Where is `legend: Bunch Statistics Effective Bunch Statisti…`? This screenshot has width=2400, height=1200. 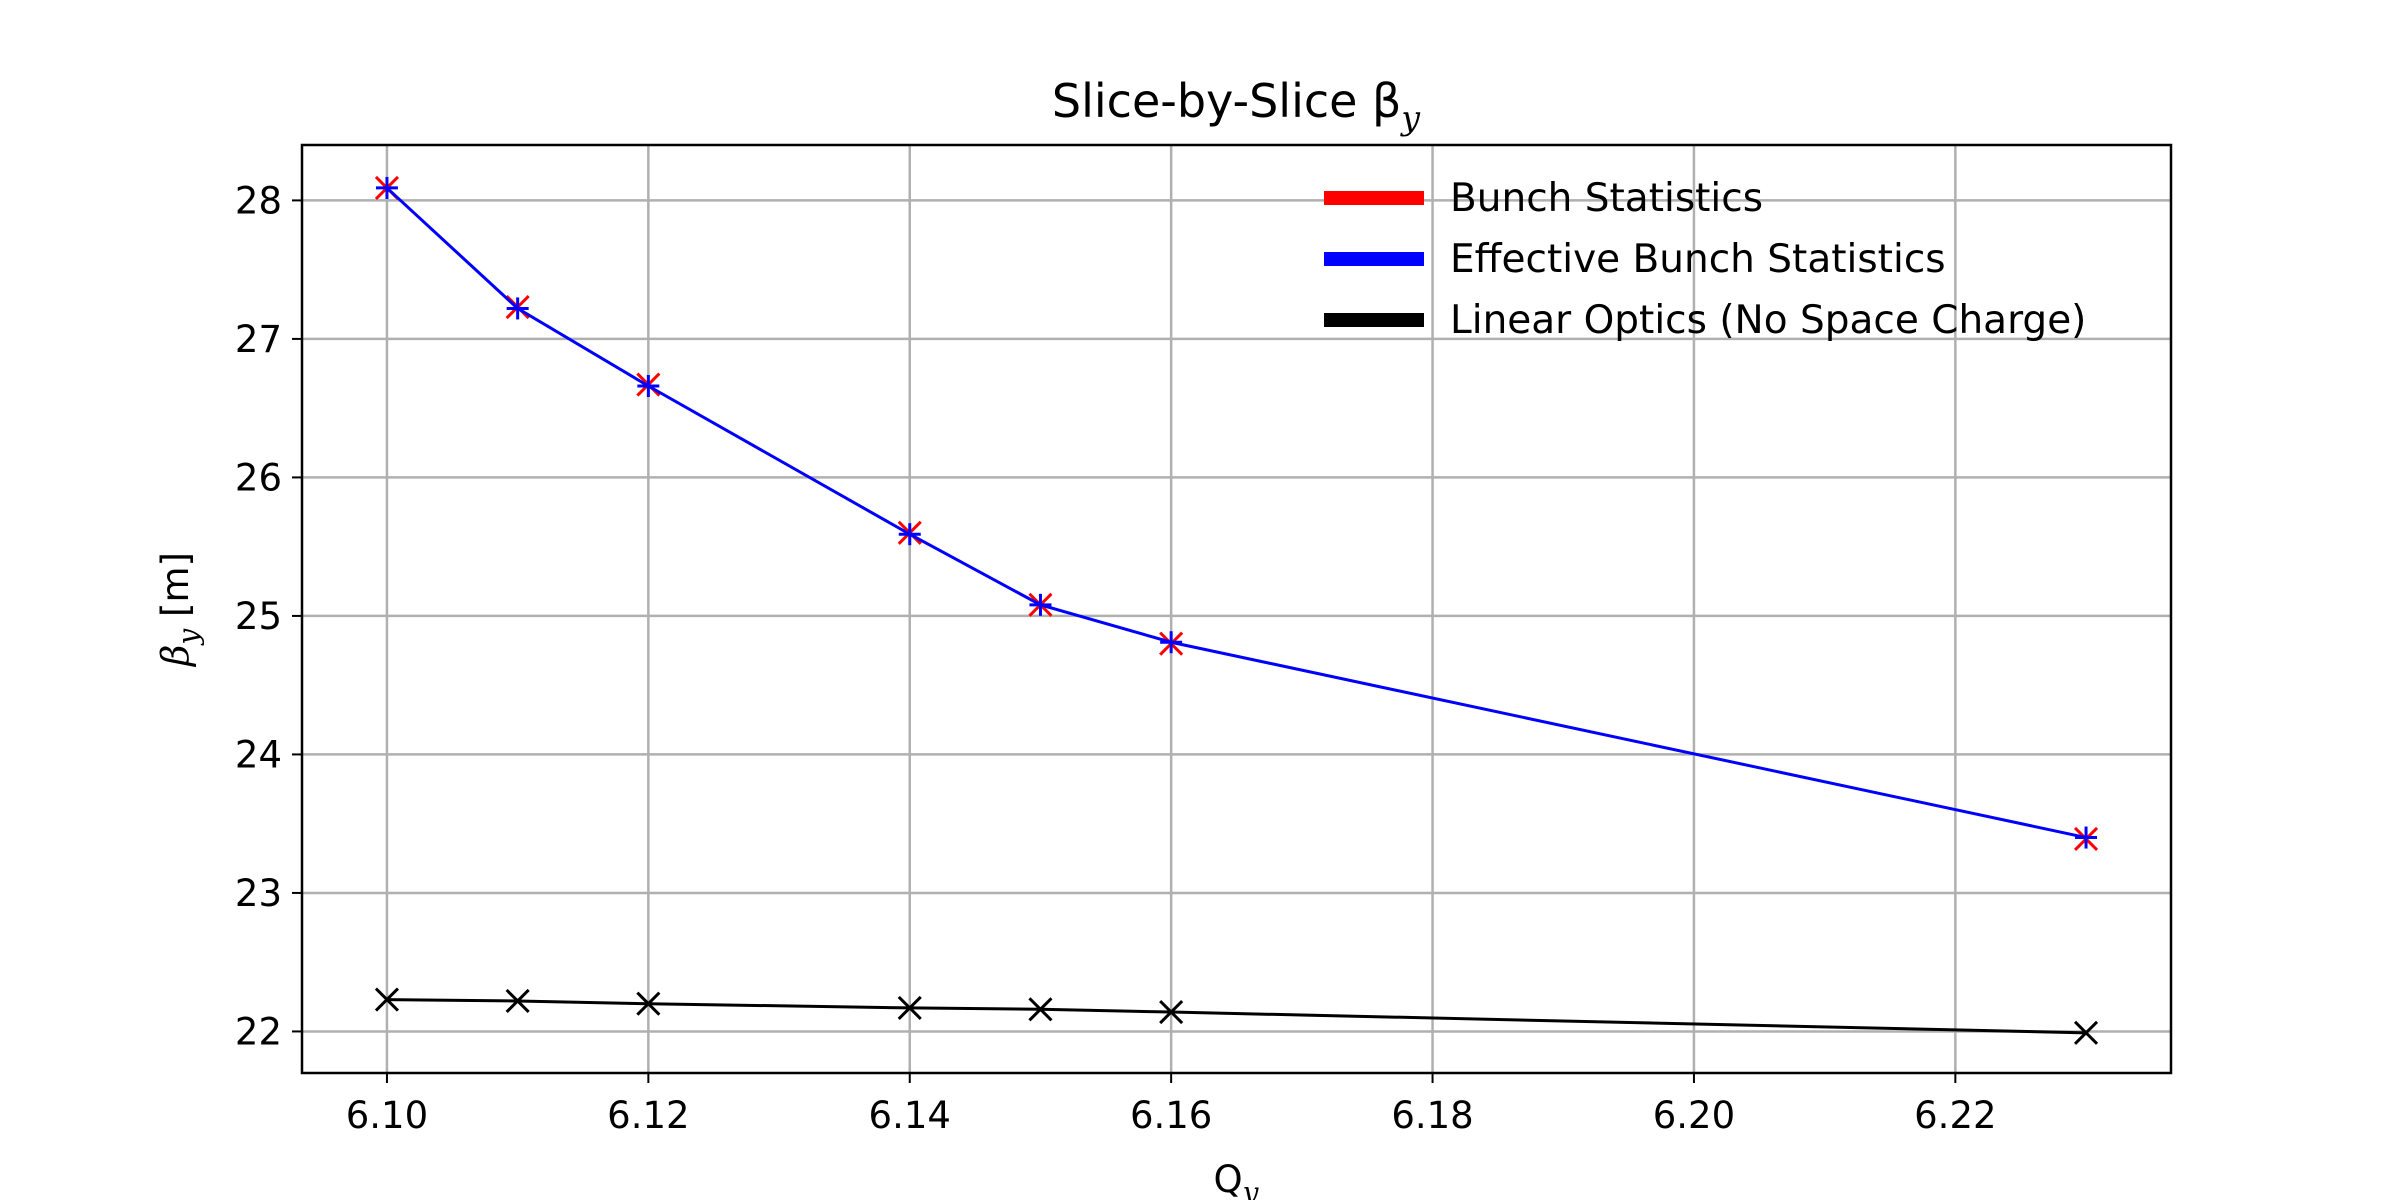
legend: Bunch Statistics Effective Bunch Statisti… is located at coordinates (1705, 259).